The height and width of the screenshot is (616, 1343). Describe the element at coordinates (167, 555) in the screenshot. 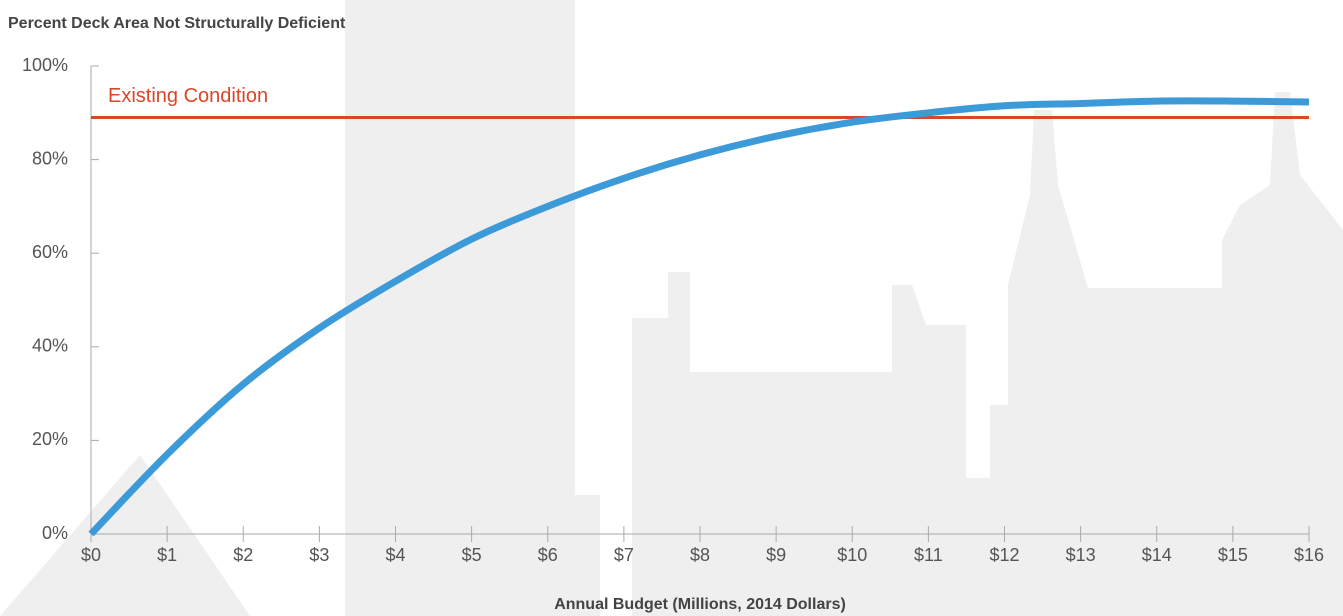

I see `x-tick-label: $1` at that location.